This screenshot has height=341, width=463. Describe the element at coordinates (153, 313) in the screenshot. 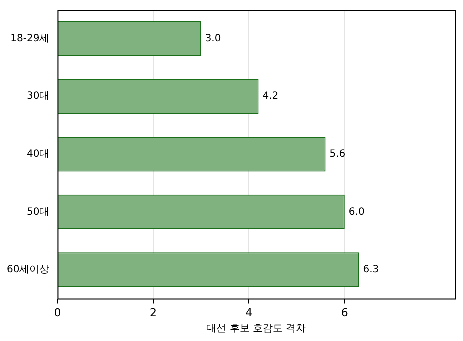

I see `x-tick-label: 2` at that location.